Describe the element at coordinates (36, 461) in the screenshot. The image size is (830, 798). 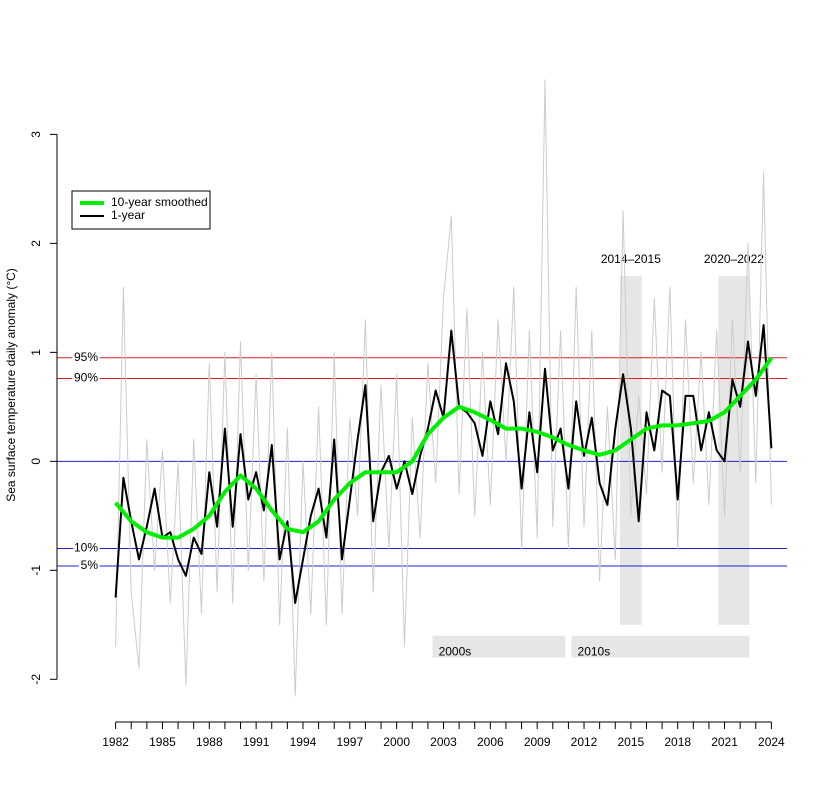
I see `y-tick-label: 0` at that location.